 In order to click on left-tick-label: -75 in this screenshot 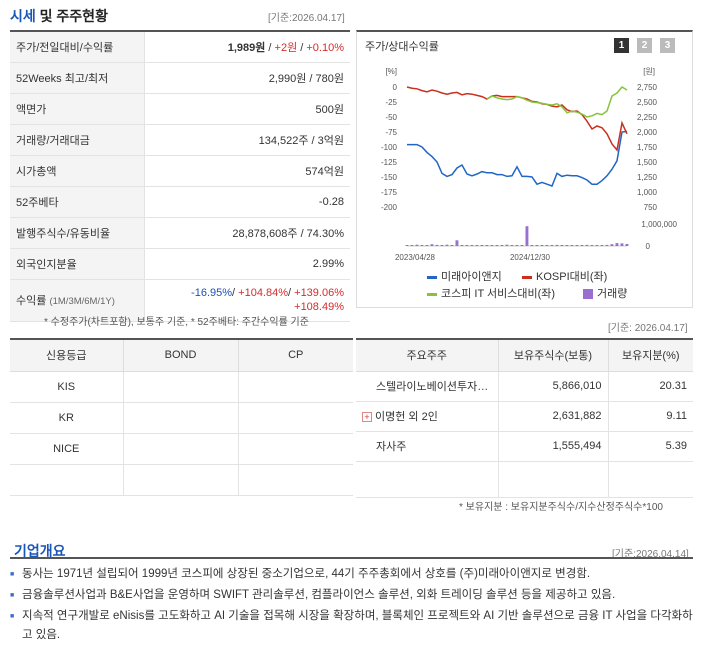, I will do `click(391, 132)`.